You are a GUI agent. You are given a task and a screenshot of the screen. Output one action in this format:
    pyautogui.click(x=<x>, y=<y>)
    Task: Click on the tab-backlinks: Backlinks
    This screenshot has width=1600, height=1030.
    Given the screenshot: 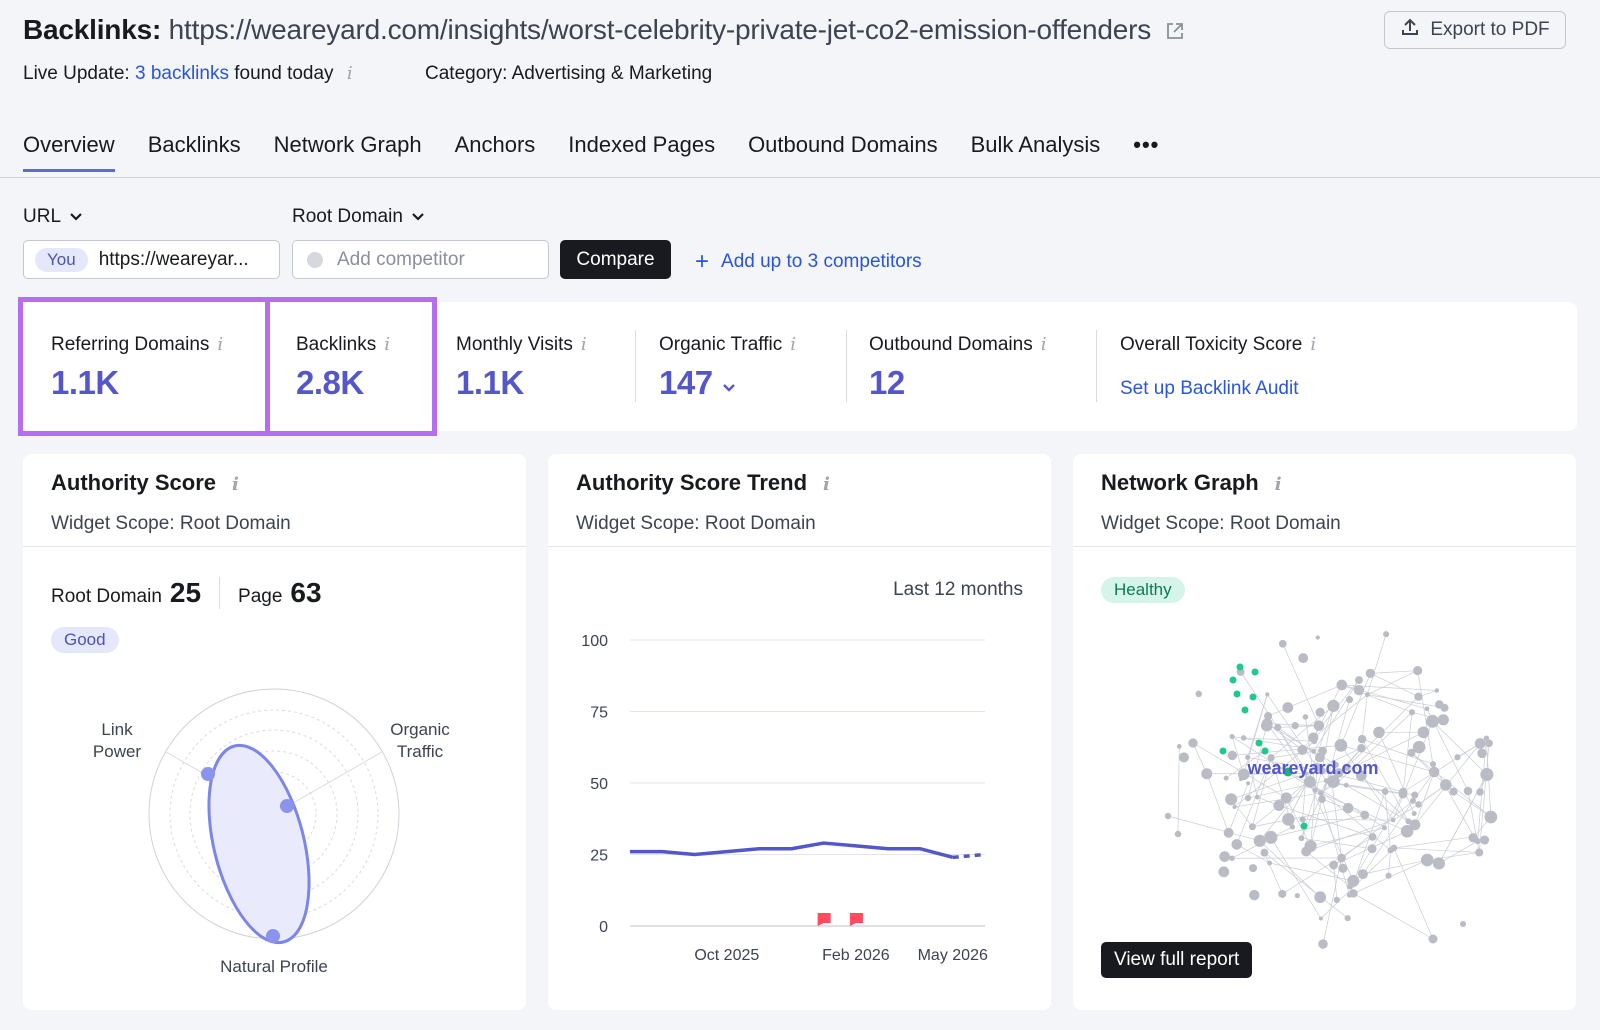 What is the action you would take?
    pyautogui.click(x=194, y=144)
    